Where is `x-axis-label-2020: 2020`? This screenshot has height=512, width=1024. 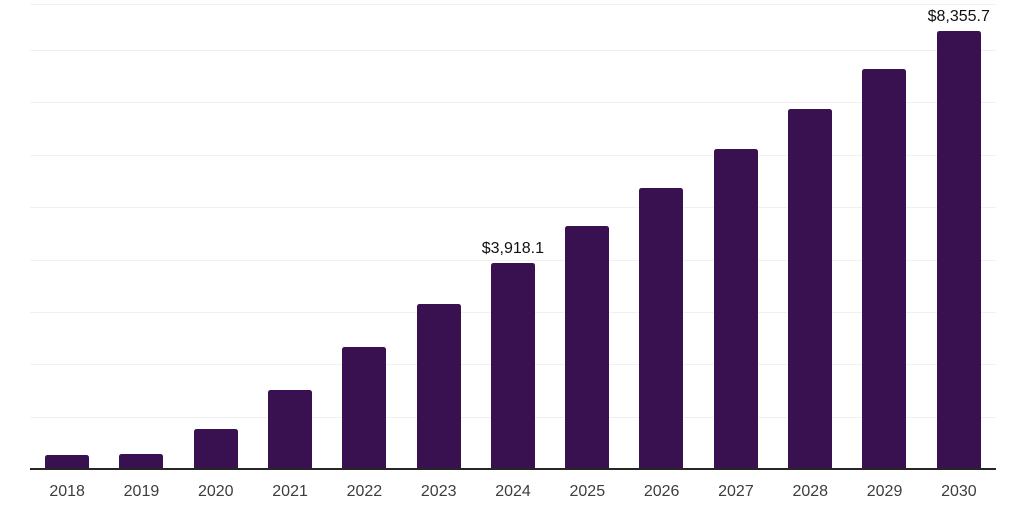
x-axis-label-2020: 2020 is located at coordinates (215, 491).